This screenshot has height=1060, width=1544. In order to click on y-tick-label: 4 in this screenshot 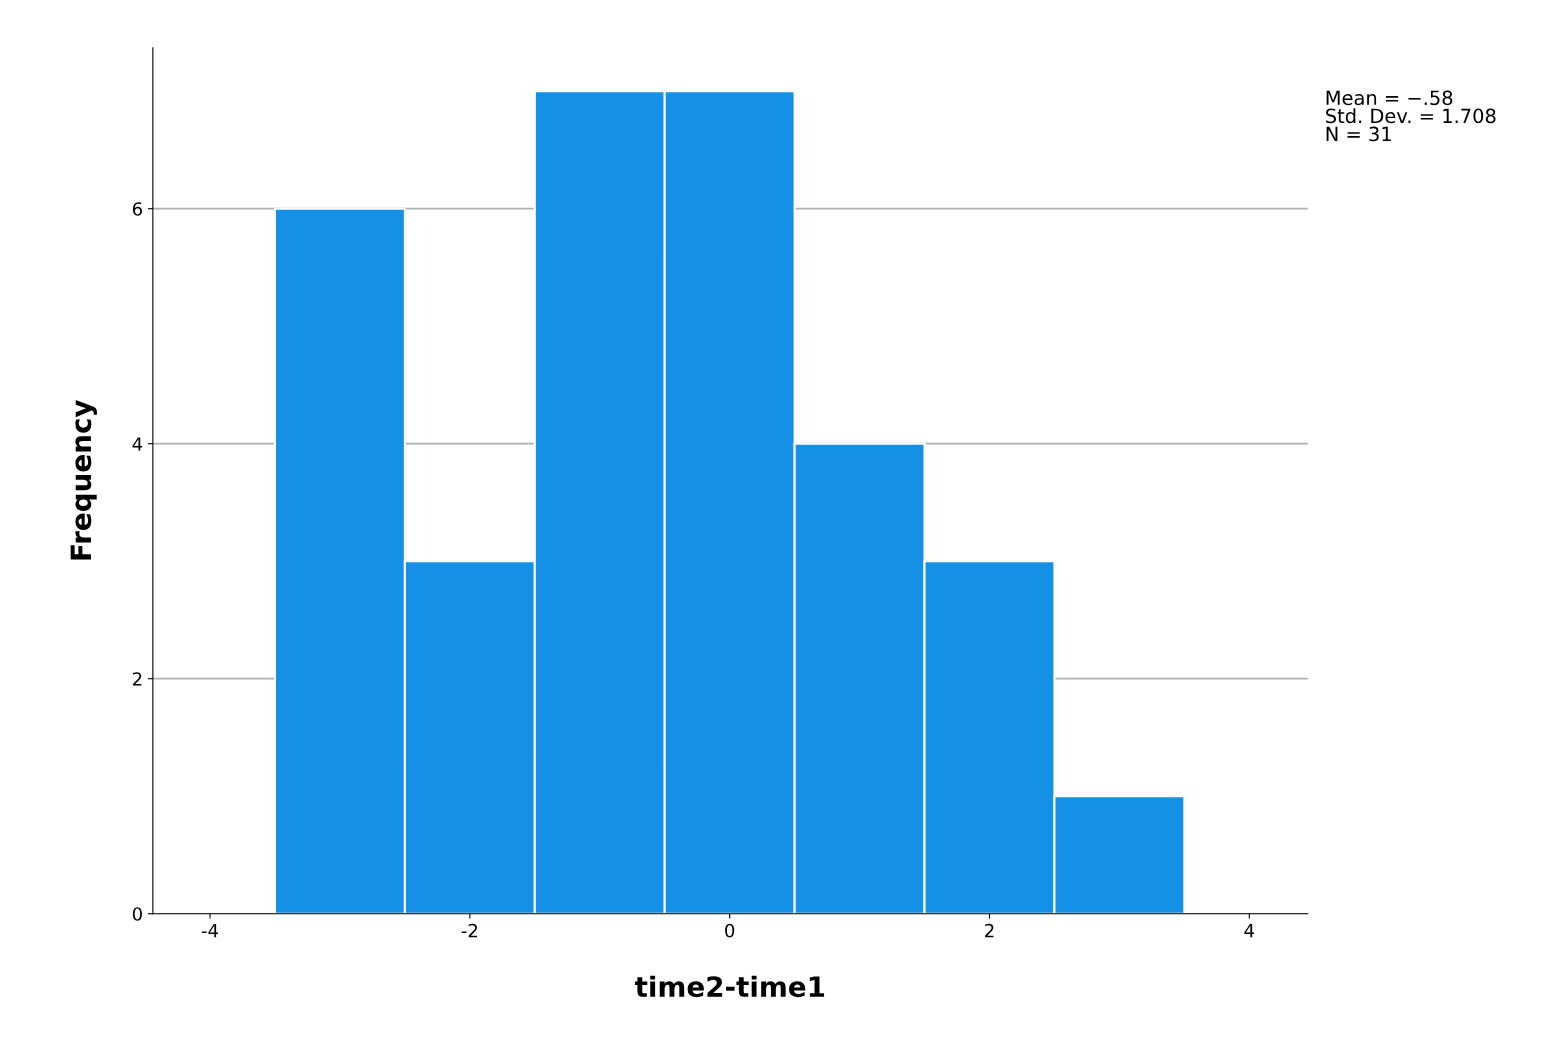, I will do `click(137, 444)`.